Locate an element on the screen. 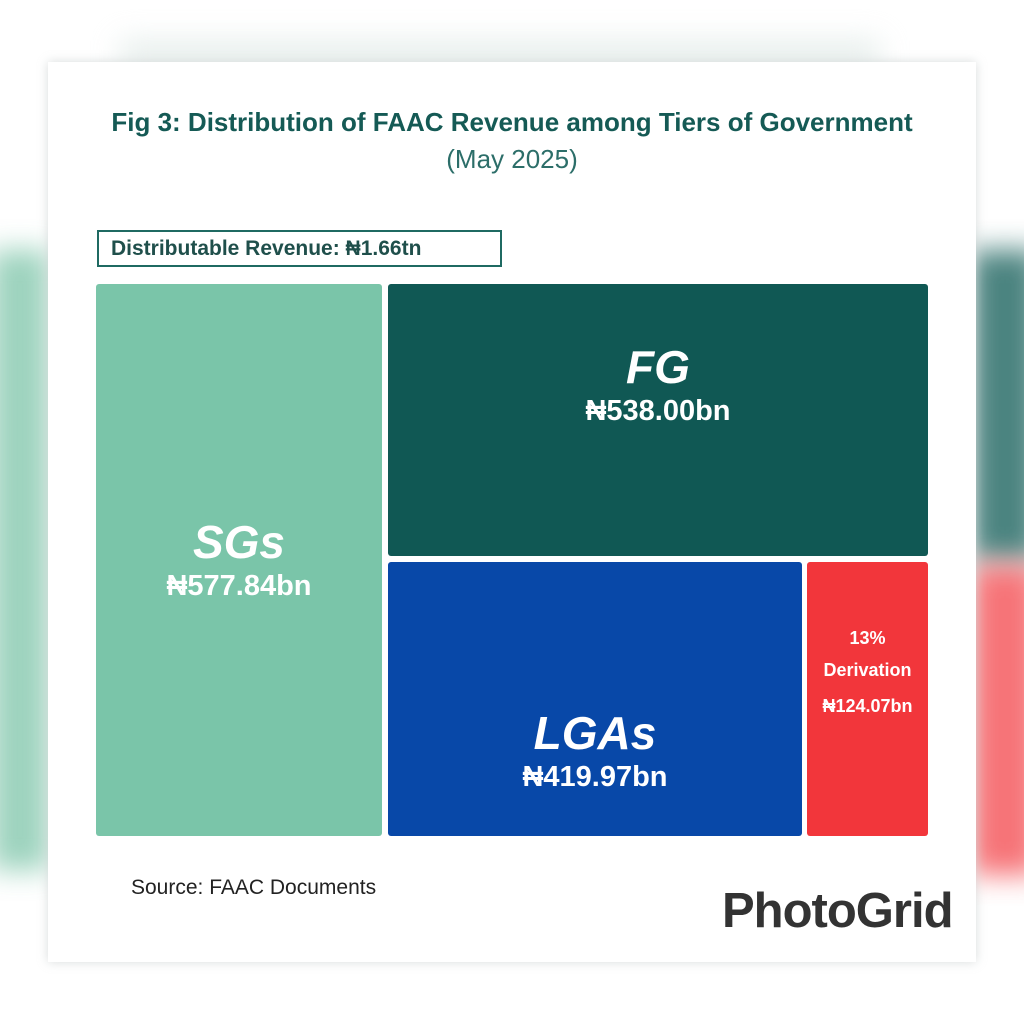 The image size is (1024, 1024). blur-right-dark-strip is located at coordinates (997, 405).